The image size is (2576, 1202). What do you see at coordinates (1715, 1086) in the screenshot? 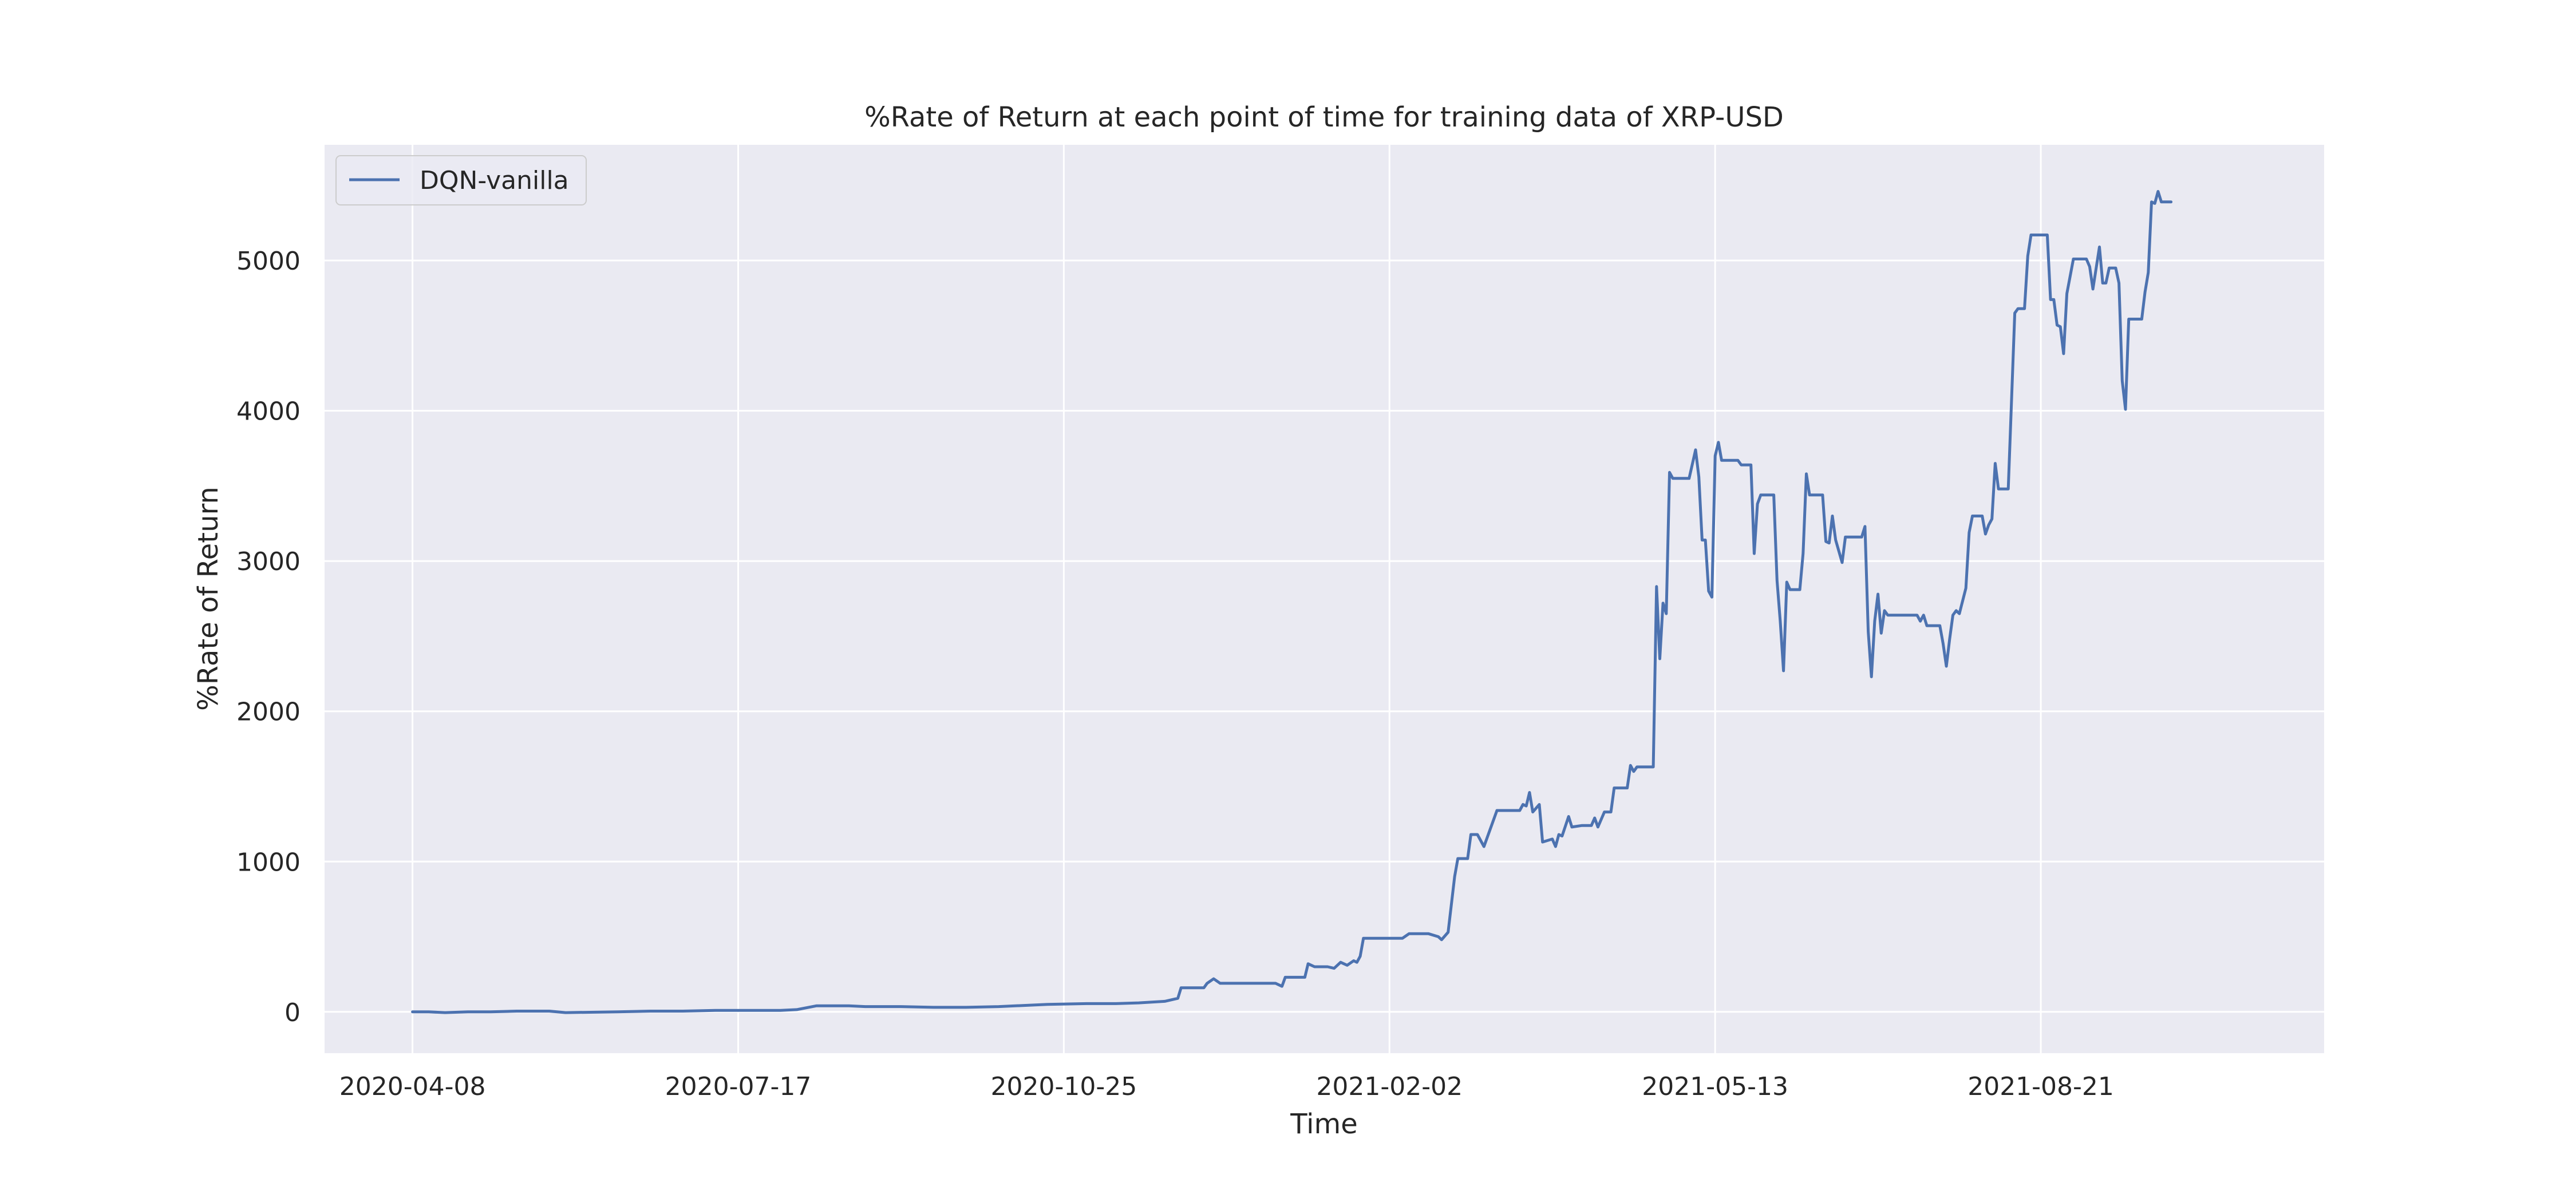
I see `x-tick-label: 2021-05-13` at bounding box center [1715, 1086].